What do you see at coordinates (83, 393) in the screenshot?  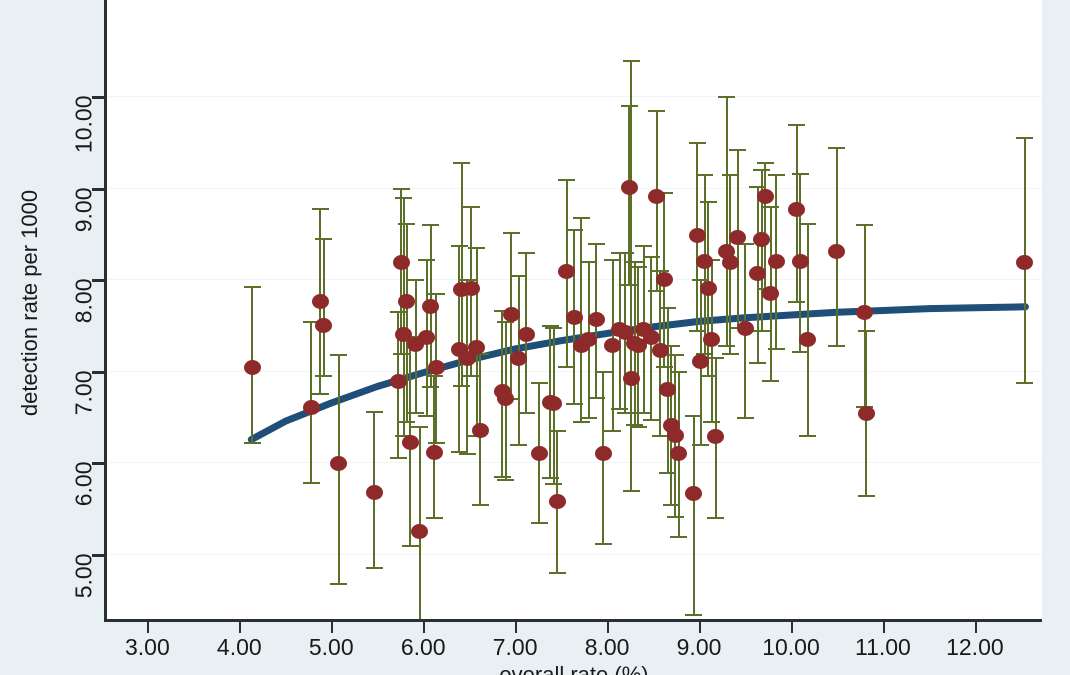 I see `y-tick-label: 7.00` at bounding box center [83, 393].